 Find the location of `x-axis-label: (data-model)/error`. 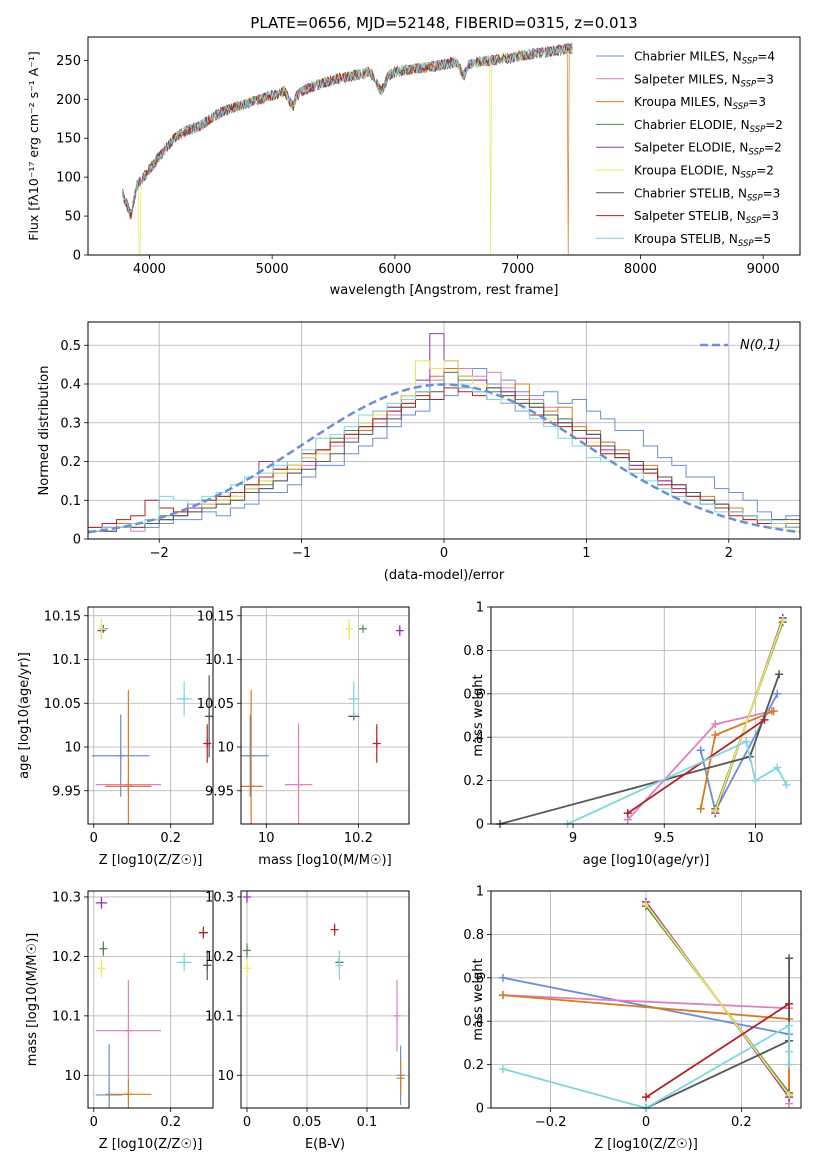

x-axis-label: (data-model)/error is located at coordinates (444, 575).